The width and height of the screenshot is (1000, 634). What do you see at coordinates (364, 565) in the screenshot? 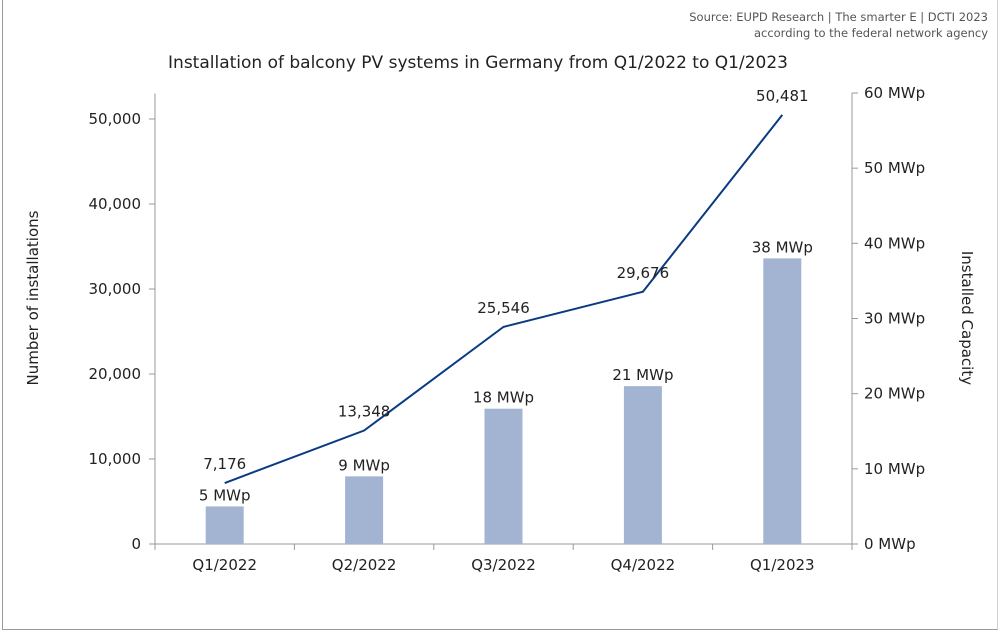
I see `x-tick-label: Q2/2022` at bounding box center [364, 565].